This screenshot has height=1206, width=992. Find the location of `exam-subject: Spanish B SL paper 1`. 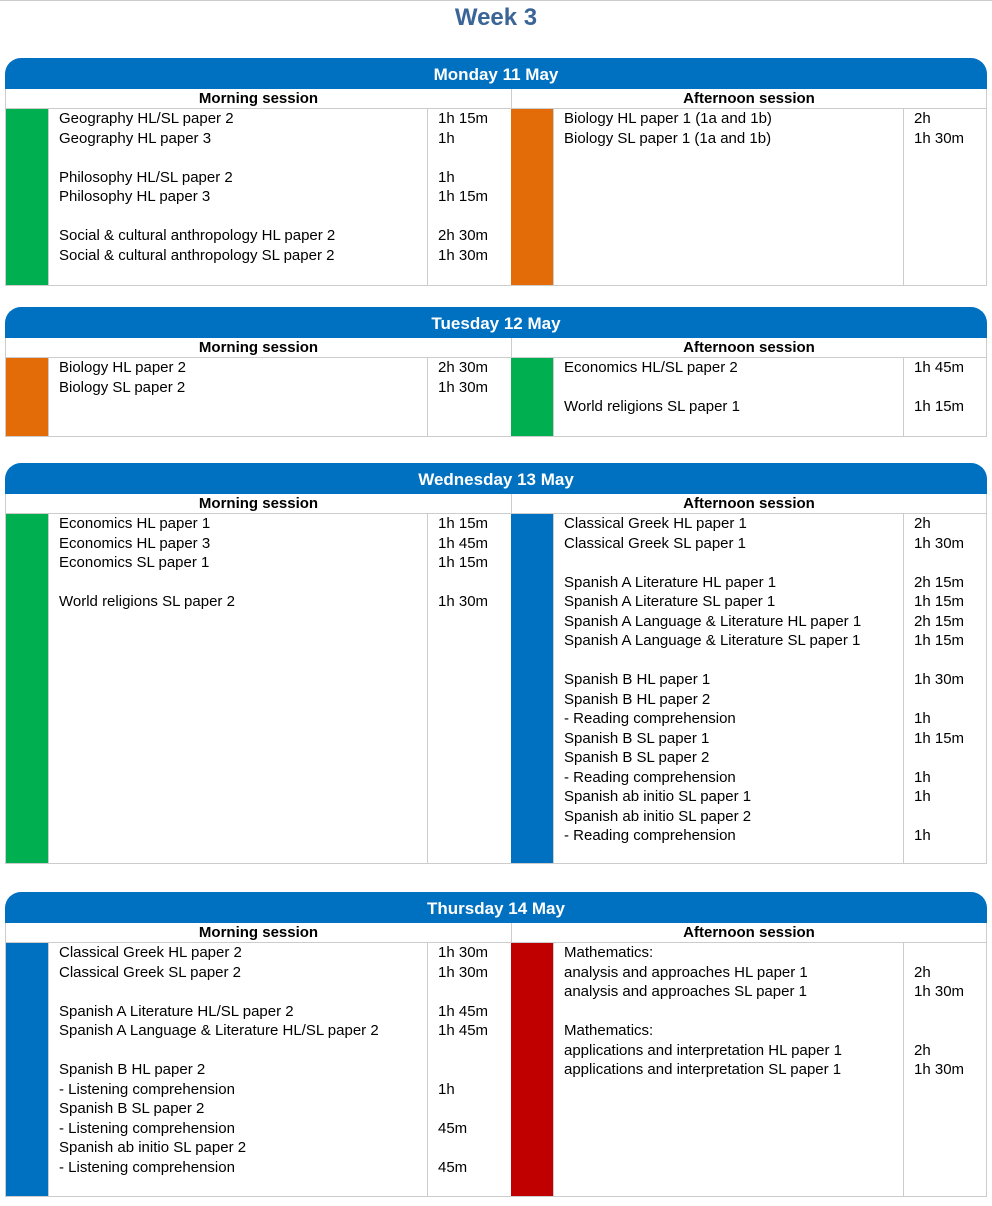

exam-subject: Spanish B SL paper 1 is located at coordinates (637, 738).